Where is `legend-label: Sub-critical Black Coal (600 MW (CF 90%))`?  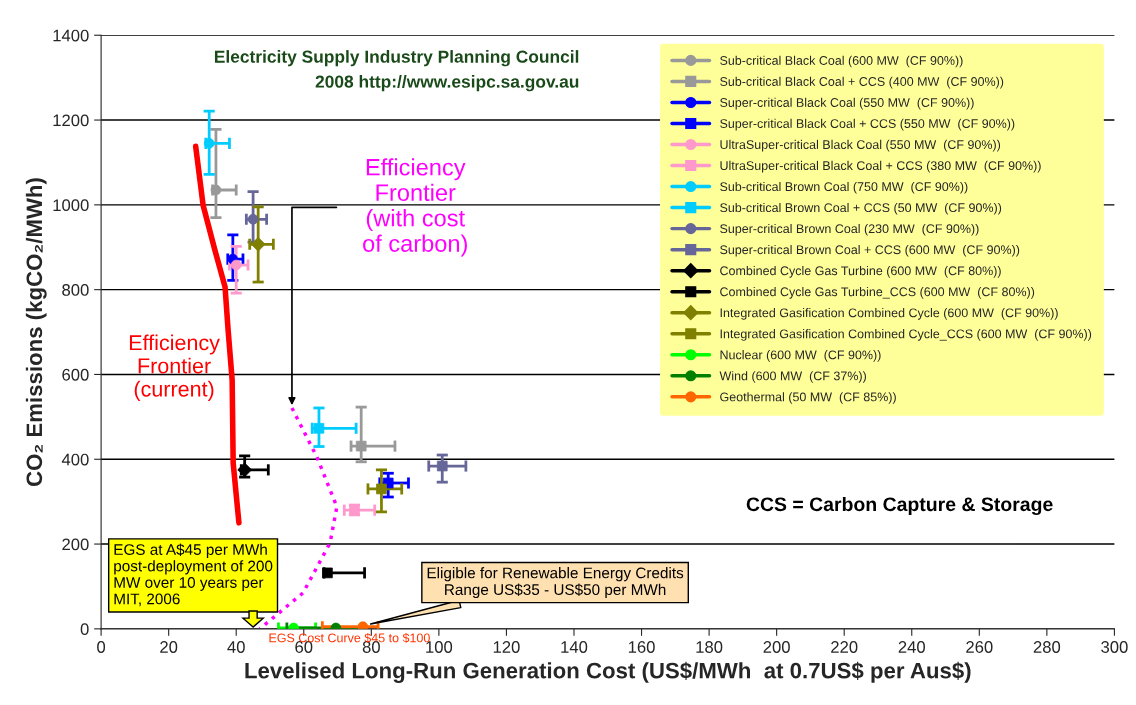 legend-label: Sub-critical Black Coal (600 MW (CF 90%)) is located at coordinates (841, 61).